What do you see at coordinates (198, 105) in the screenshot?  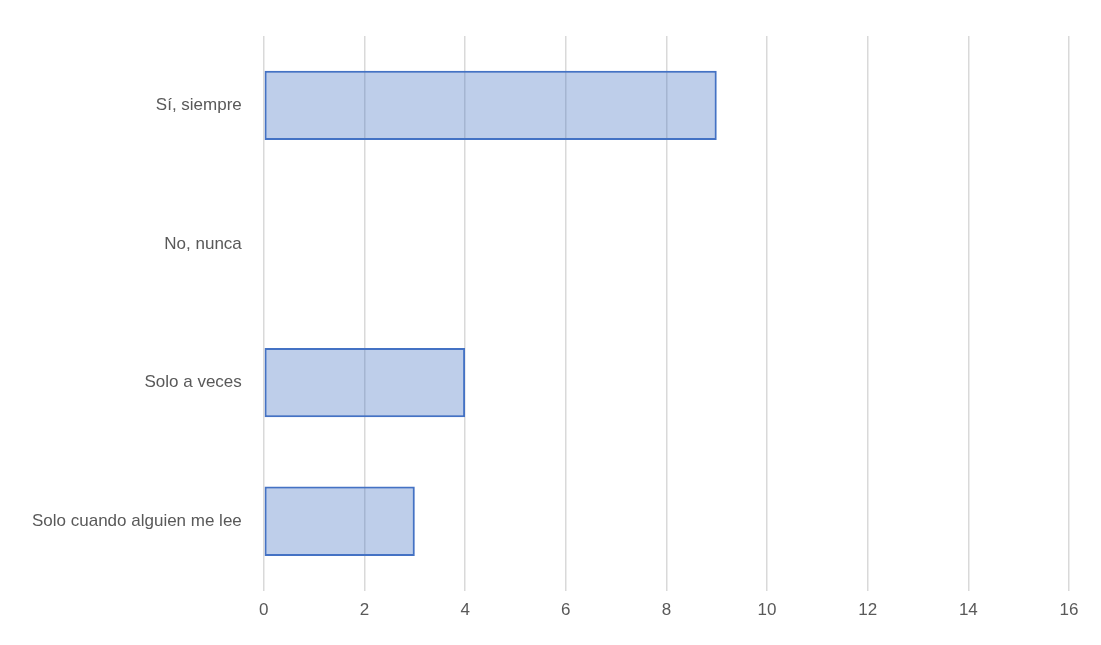 I see `y-tick-label: Sí, siempre` at bounding box center [198, 105].